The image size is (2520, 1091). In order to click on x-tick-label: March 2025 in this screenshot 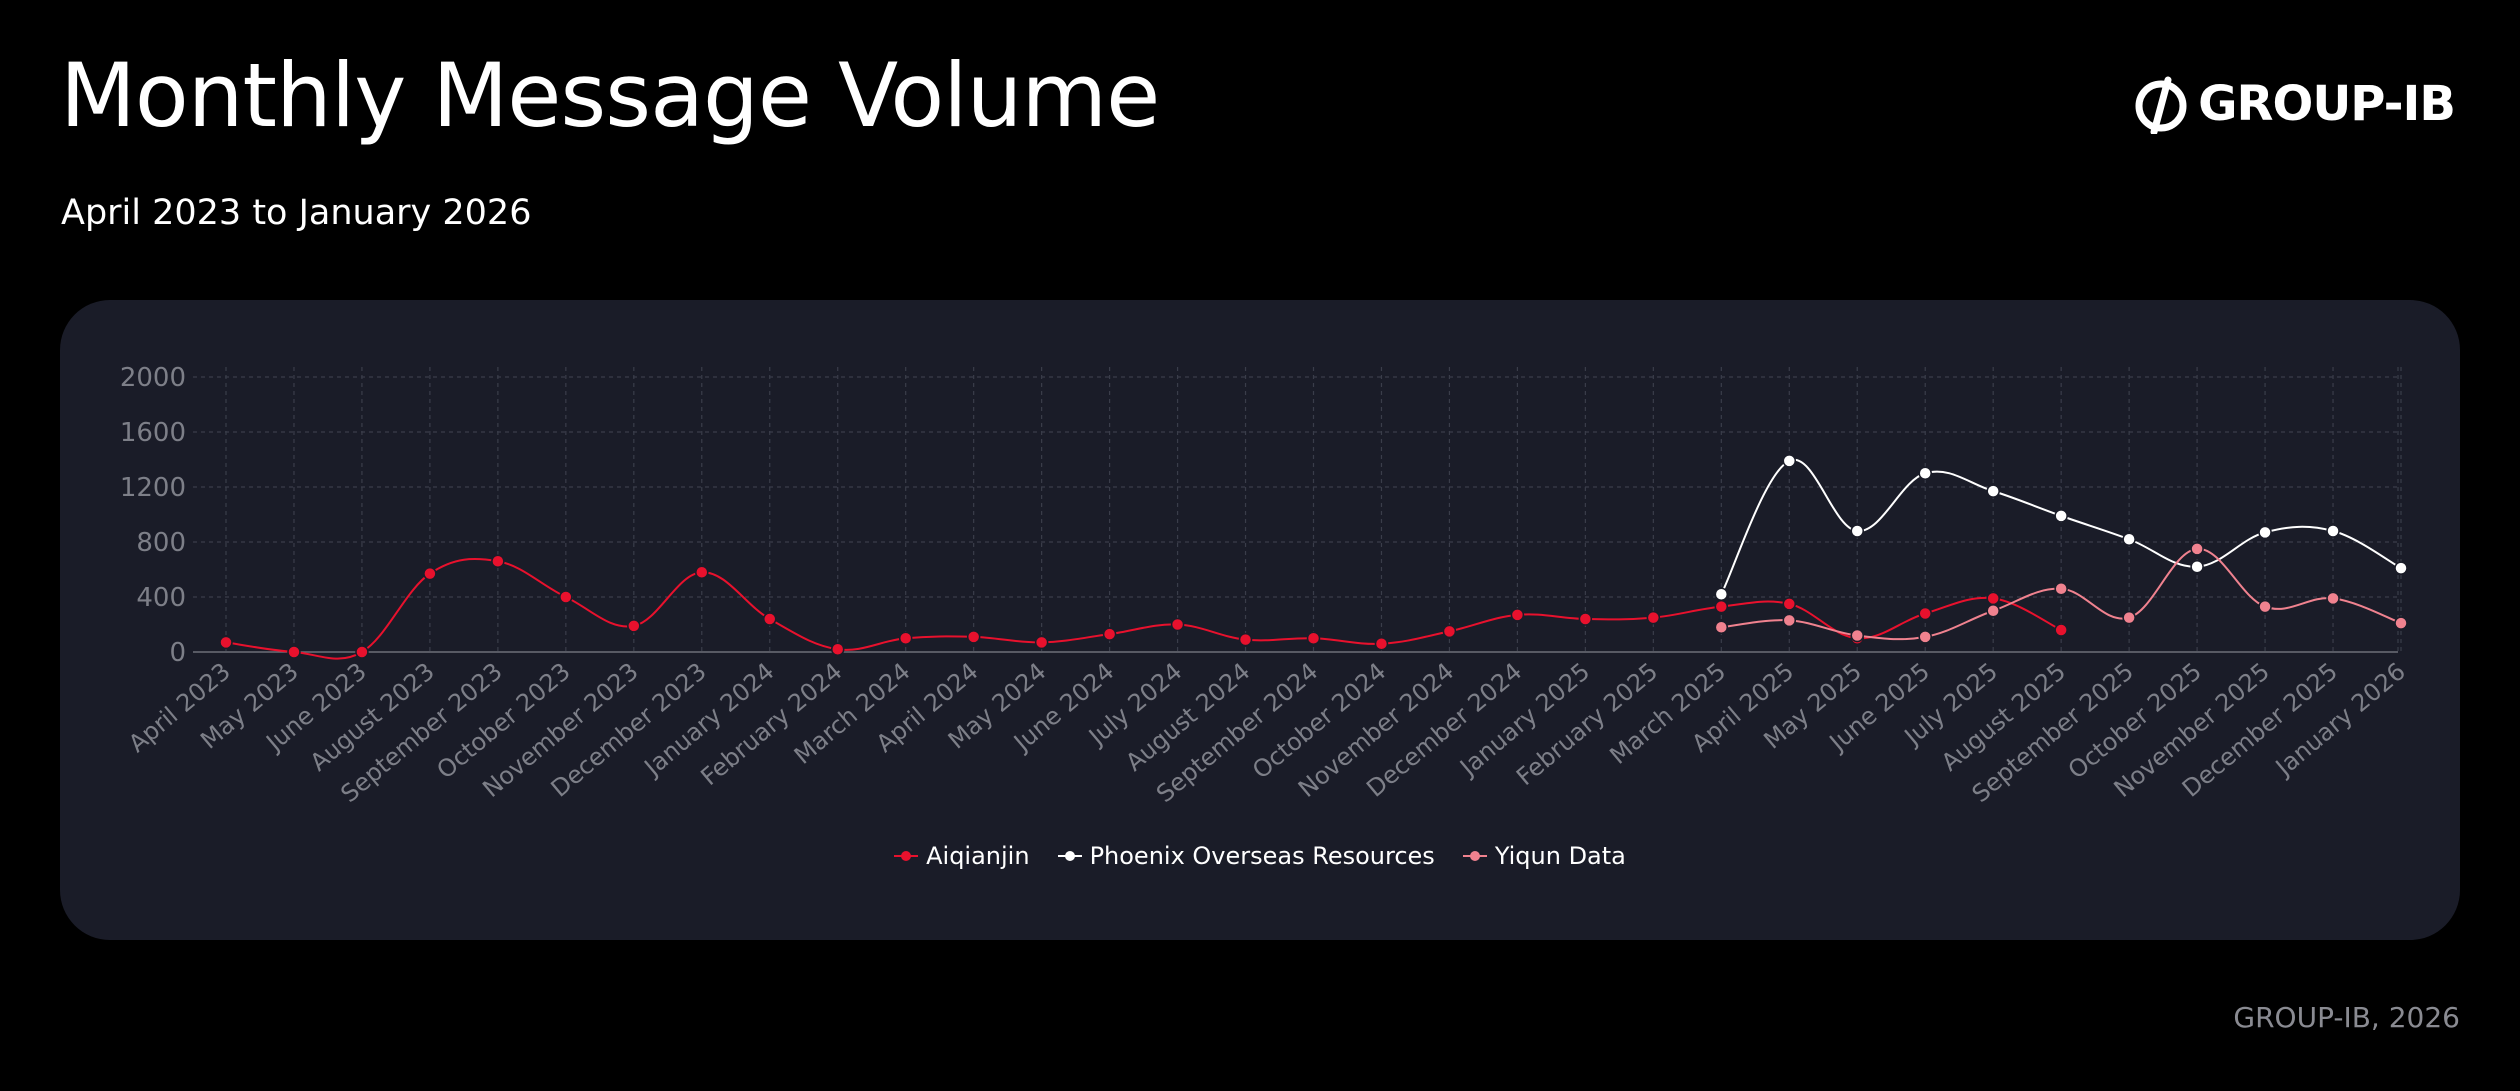, I will do `click(1667, 713)`.